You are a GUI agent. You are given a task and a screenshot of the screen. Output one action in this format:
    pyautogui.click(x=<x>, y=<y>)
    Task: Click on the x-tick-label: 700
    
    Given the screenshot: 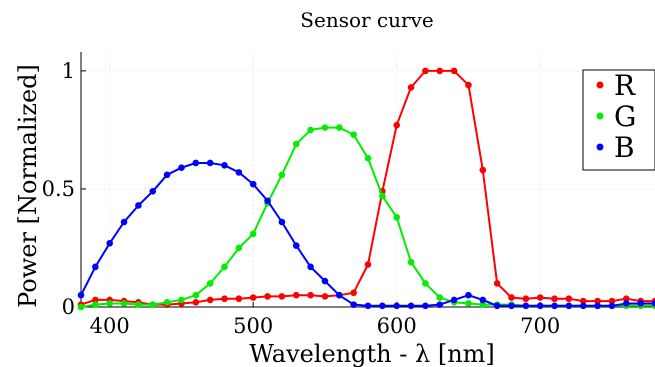 What is the action you would take?
    pyautogui.click(x=540, y=326)
    